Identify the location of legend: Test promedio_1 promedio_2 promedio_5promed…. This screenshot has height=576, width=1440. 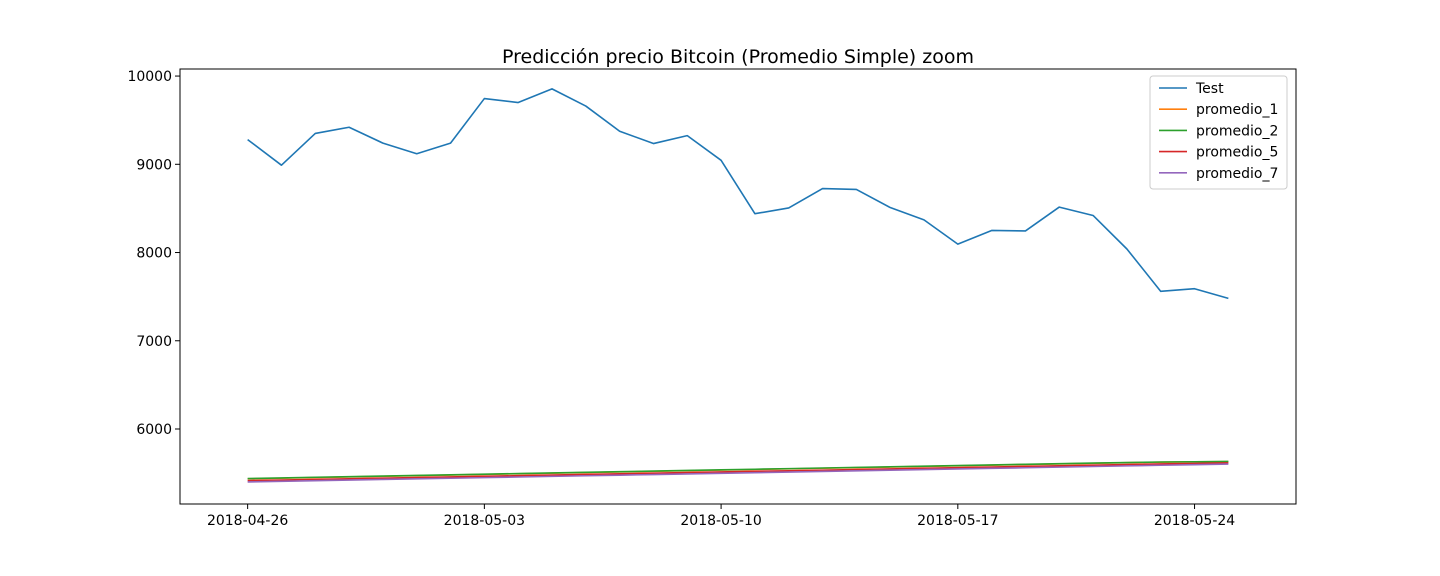
(1218, 132).